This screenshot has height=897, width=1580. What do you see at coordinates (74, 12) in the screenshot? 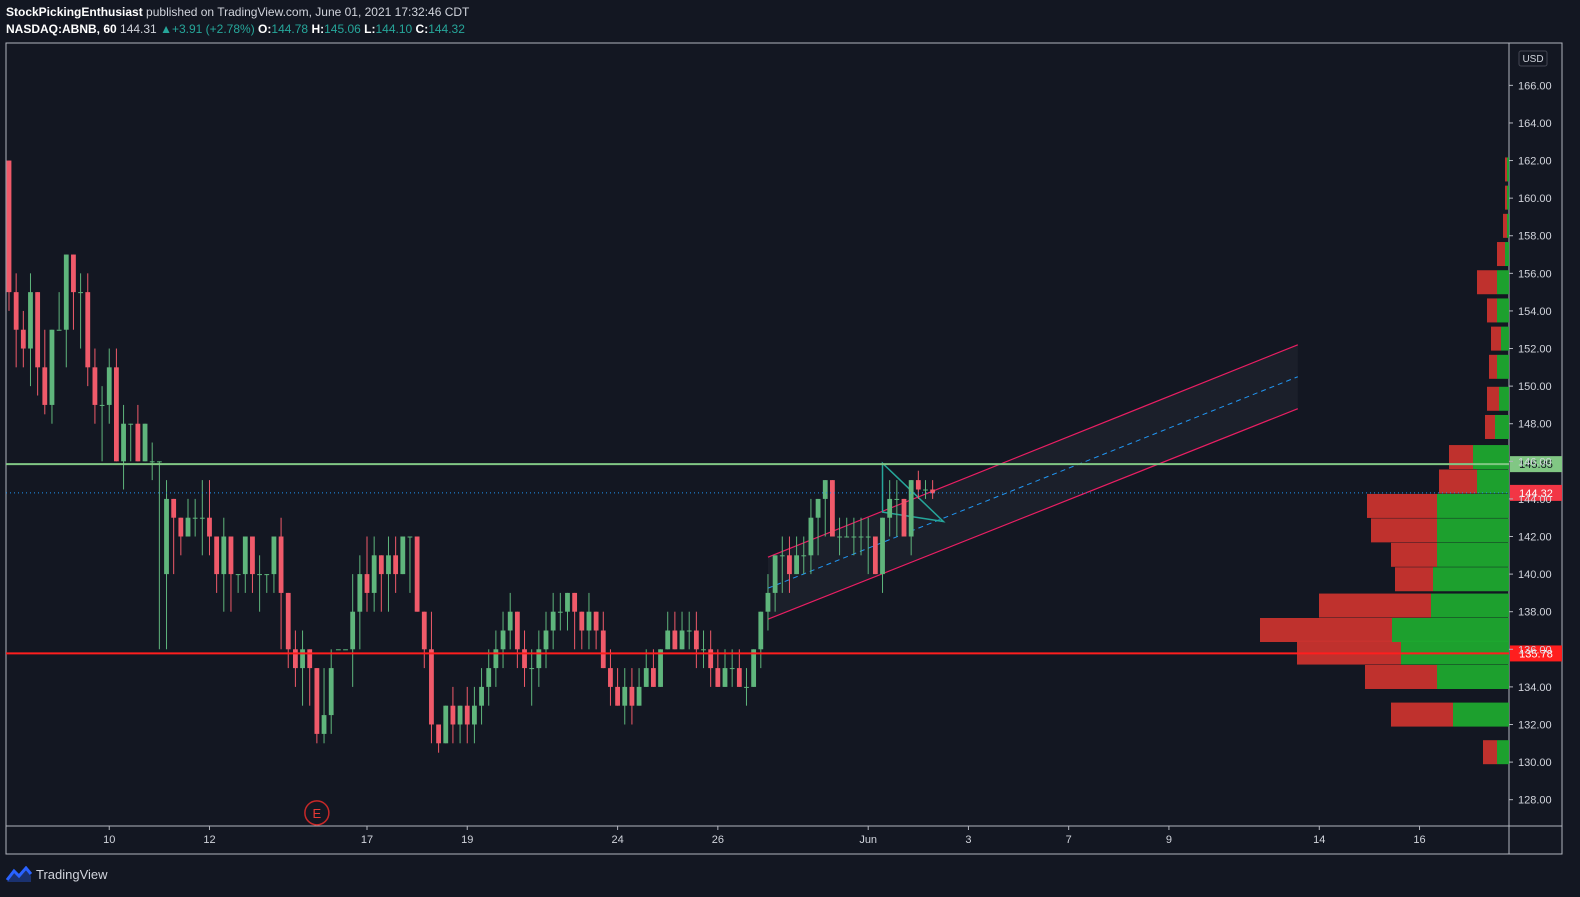
I see `publisher-name: StockPickingEnthusiast` at bounding box center [74, 12].